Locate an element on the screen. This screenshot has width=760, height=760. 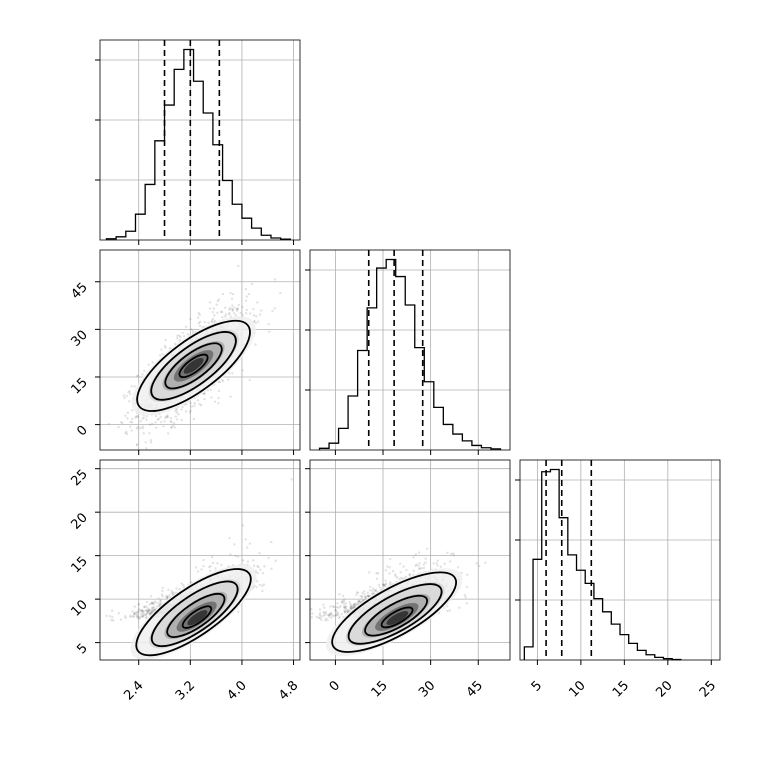
x-tick-label: 5 is located at coordinates (537, 686).